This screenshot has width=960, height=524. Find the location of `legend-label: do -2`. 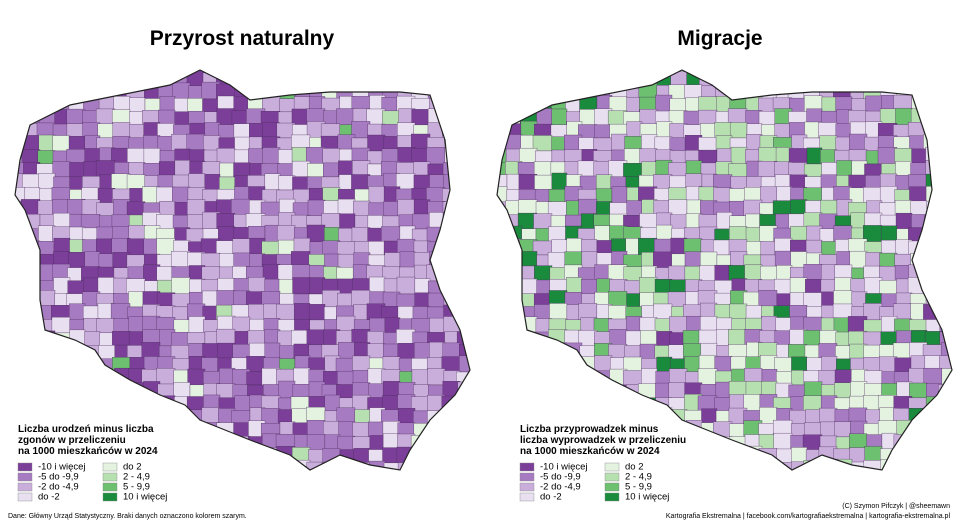

legend-label: do -2 is located at coordinates (551, 497).